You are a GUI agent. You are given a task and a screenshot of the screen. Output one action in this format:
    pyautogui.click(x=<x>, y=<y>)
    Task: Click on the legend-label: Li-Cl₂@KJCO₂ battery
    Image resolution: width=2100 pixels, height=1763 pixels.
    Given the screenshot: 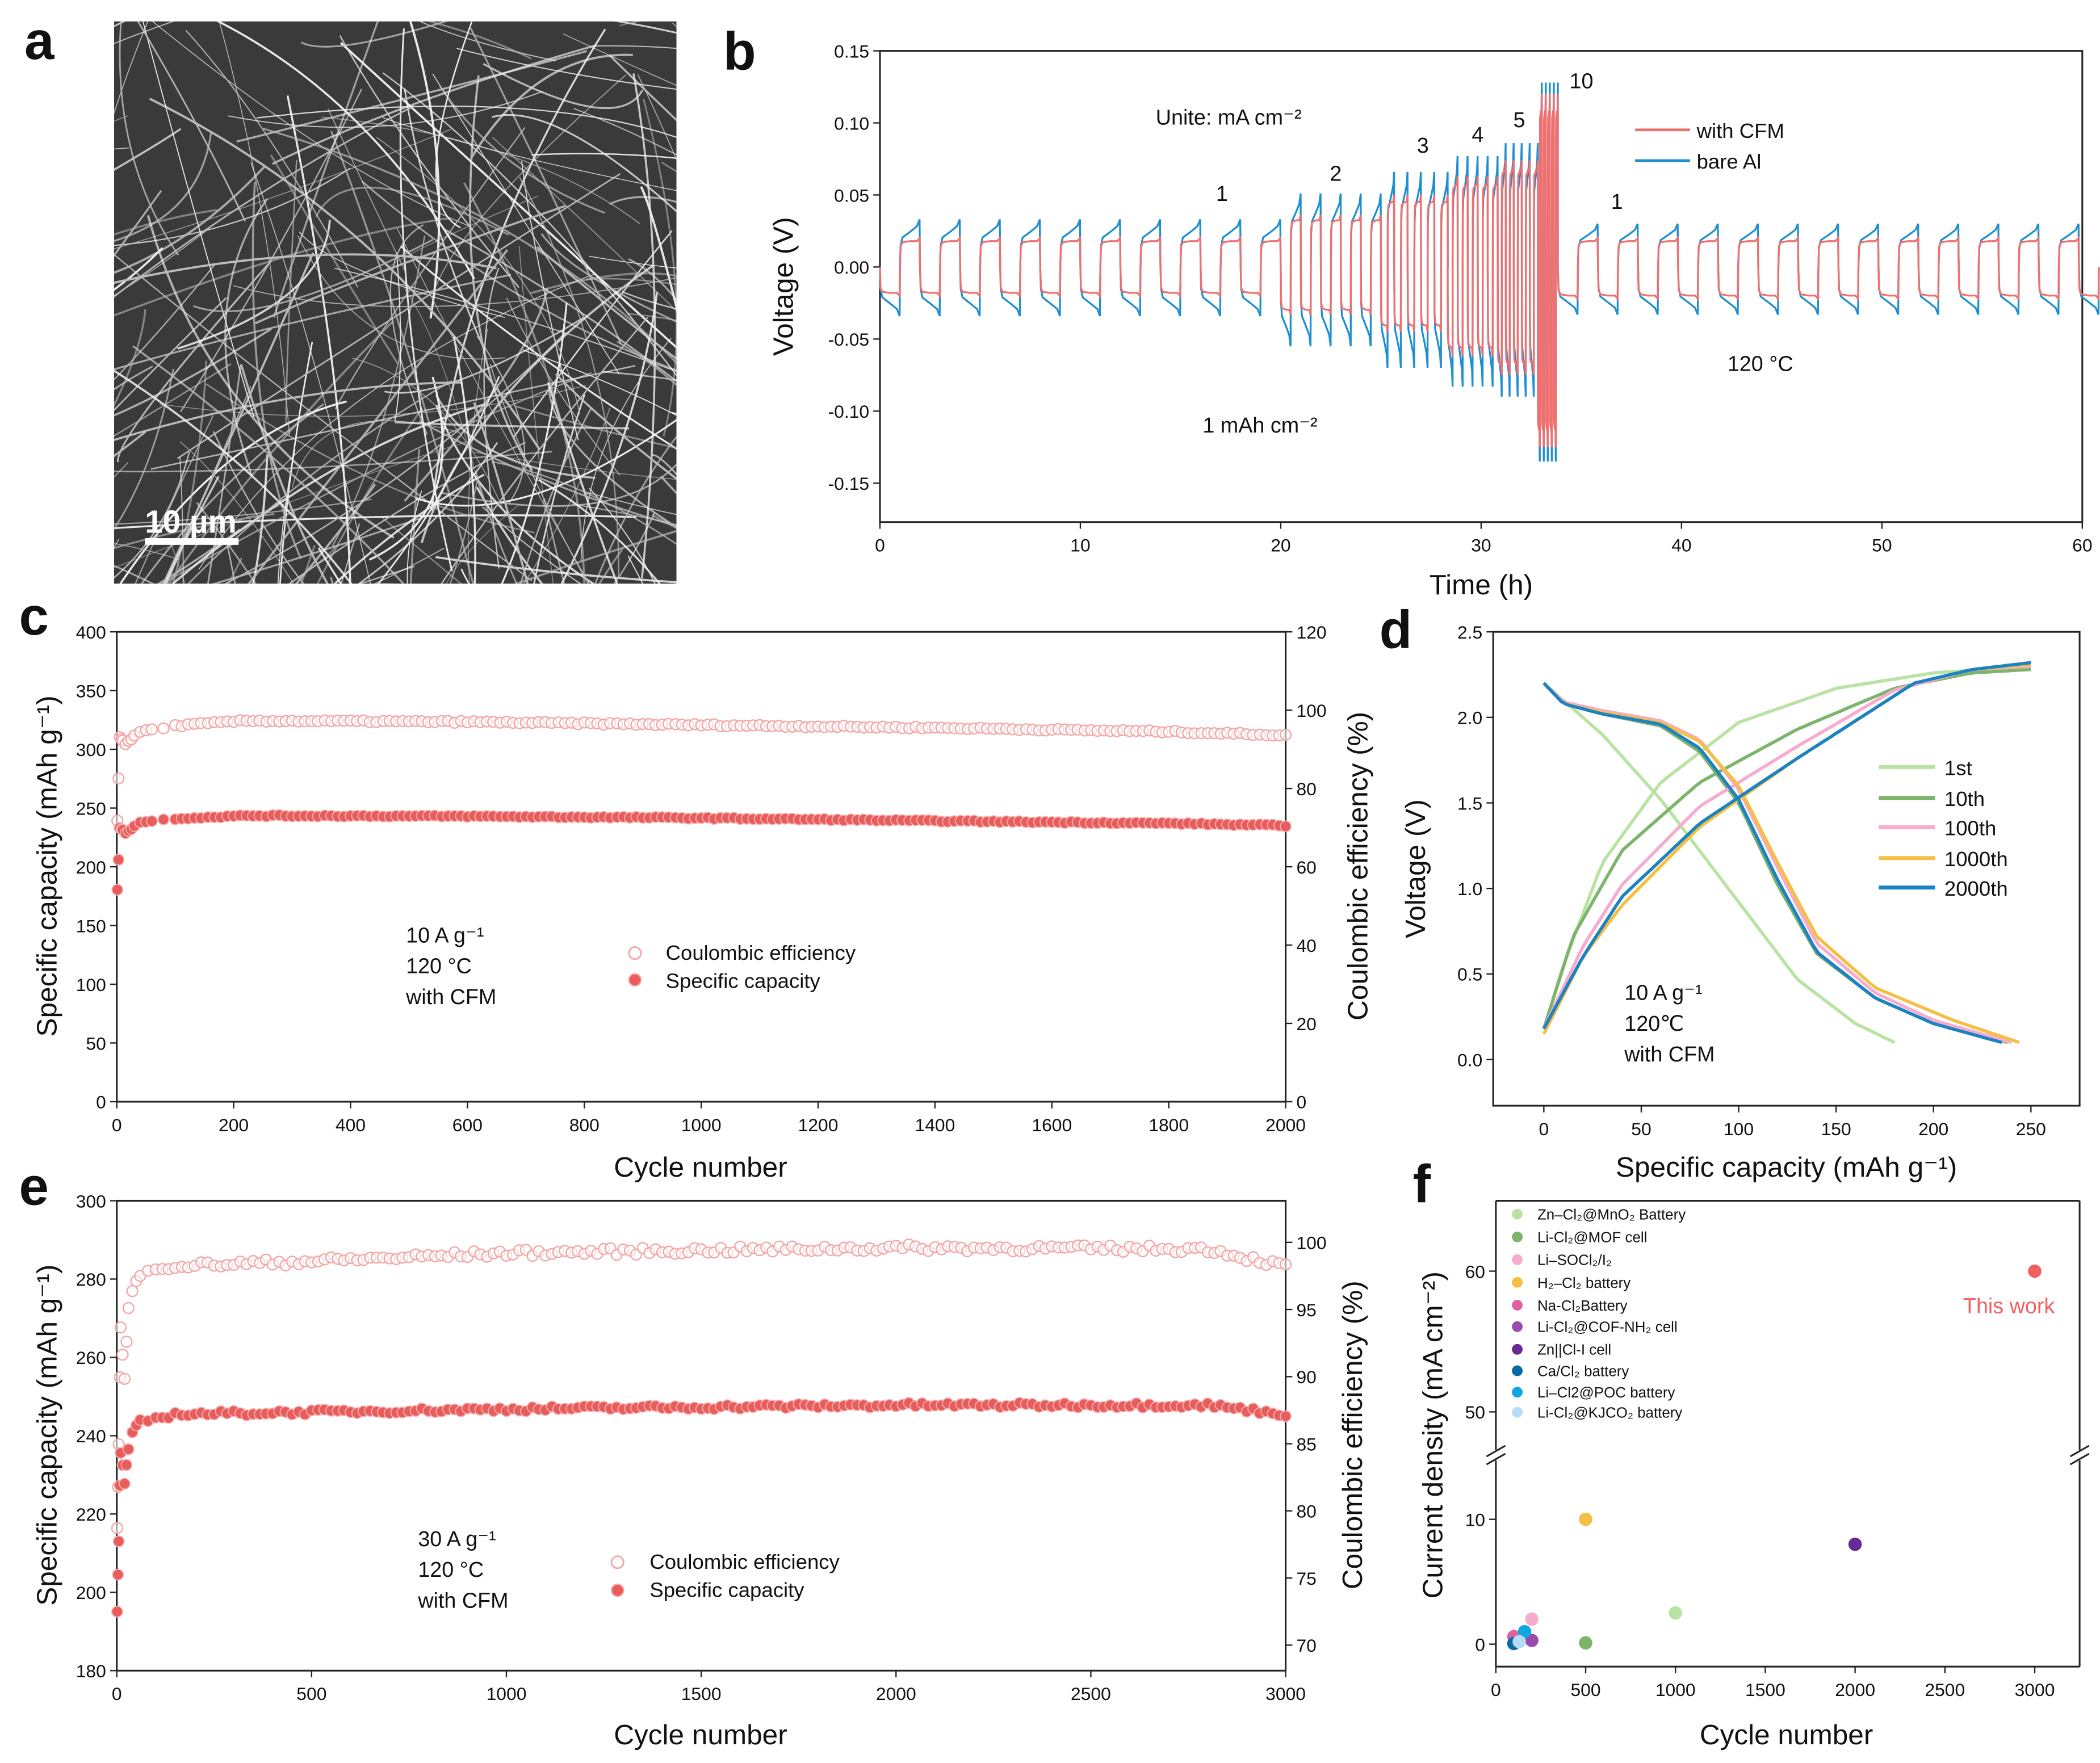 What is the action you would take?
    pyautogui.click(x=1609, y=1413)
    